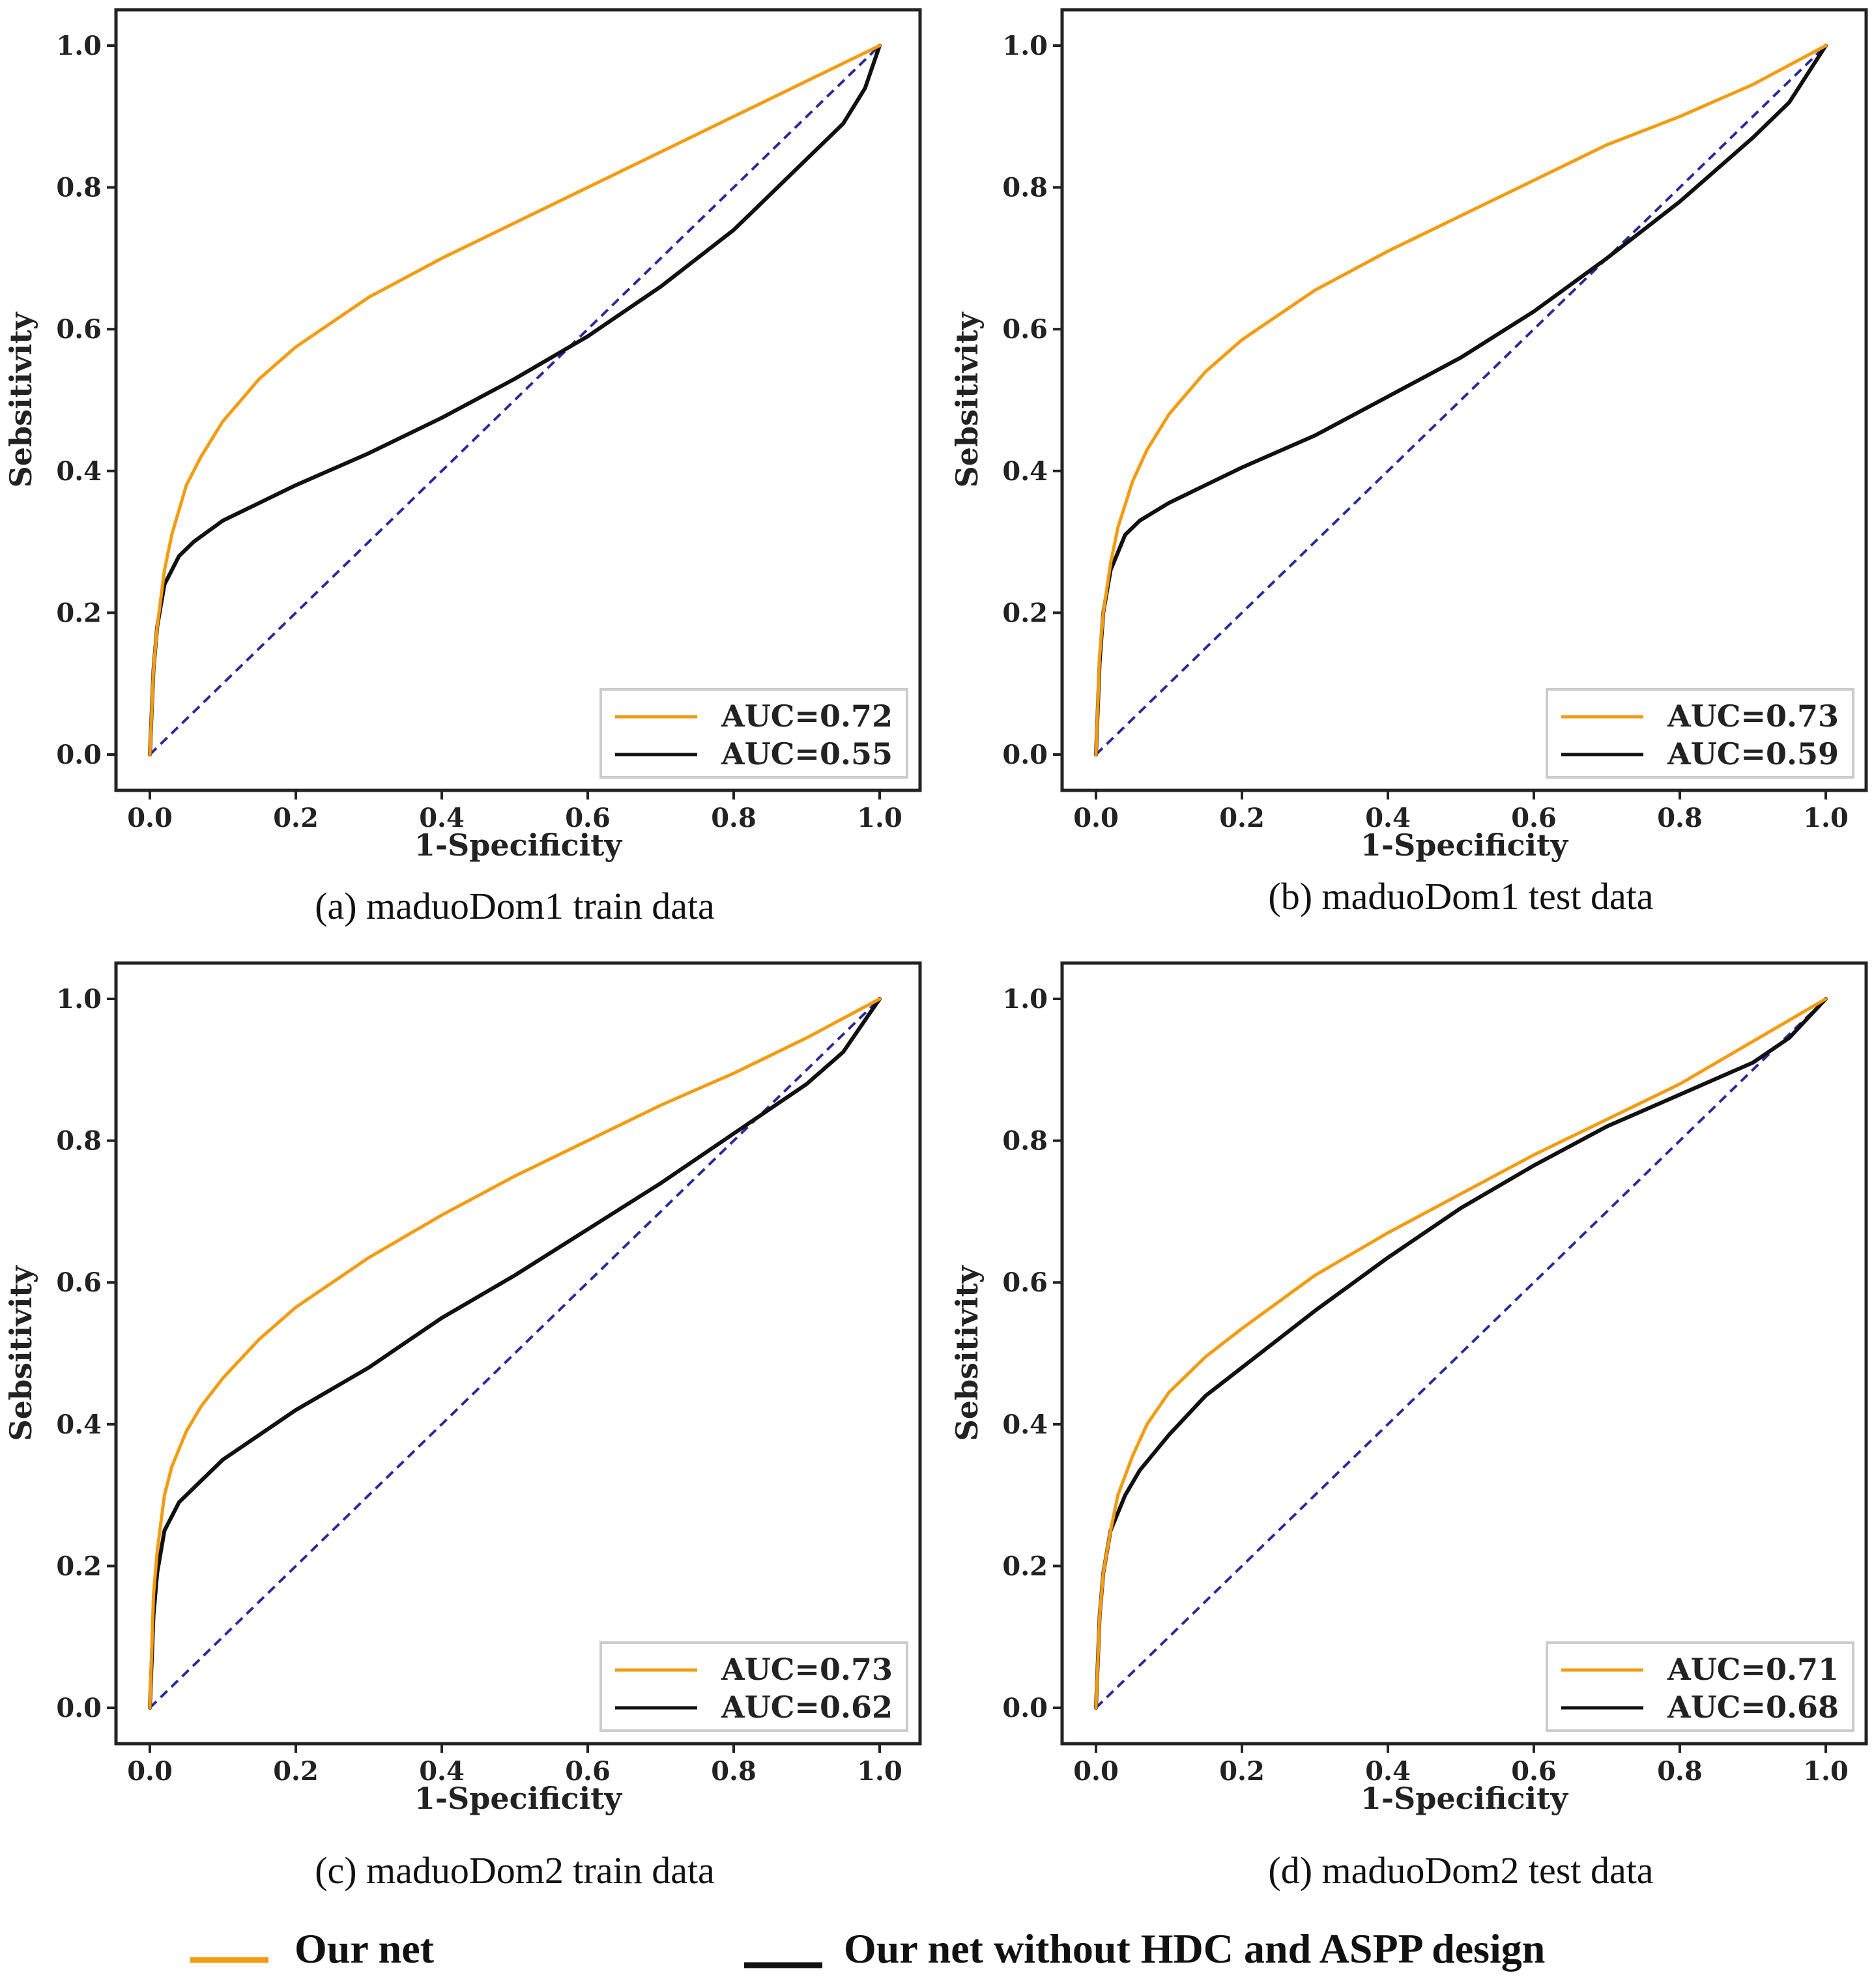  I want to click on panel-caption: (b) maduoDom1 test data, so click(1460, 896).